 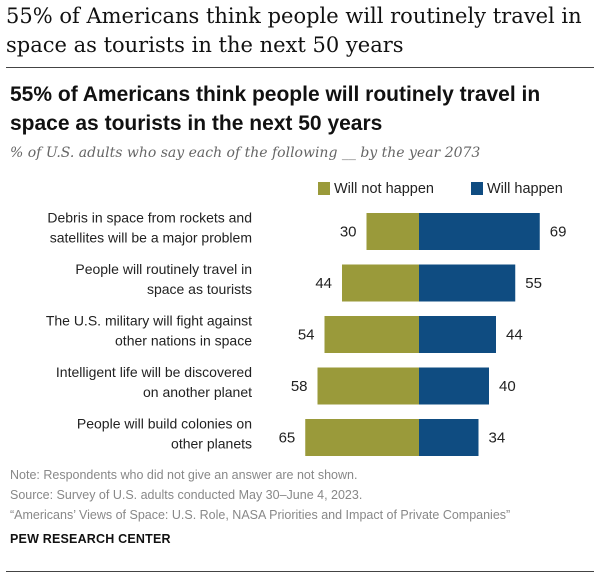 I want to click on bottom-divider, so click(x=300, y=571).